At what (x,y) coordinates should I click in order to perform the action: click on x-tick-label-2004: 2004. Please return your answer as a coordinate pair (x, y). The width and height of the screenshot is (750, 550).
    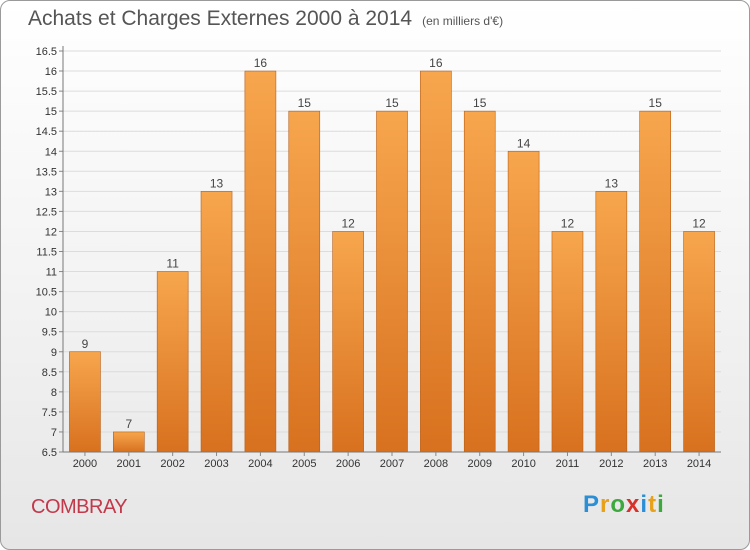
    Looking at the image, I should click on (260, 464).